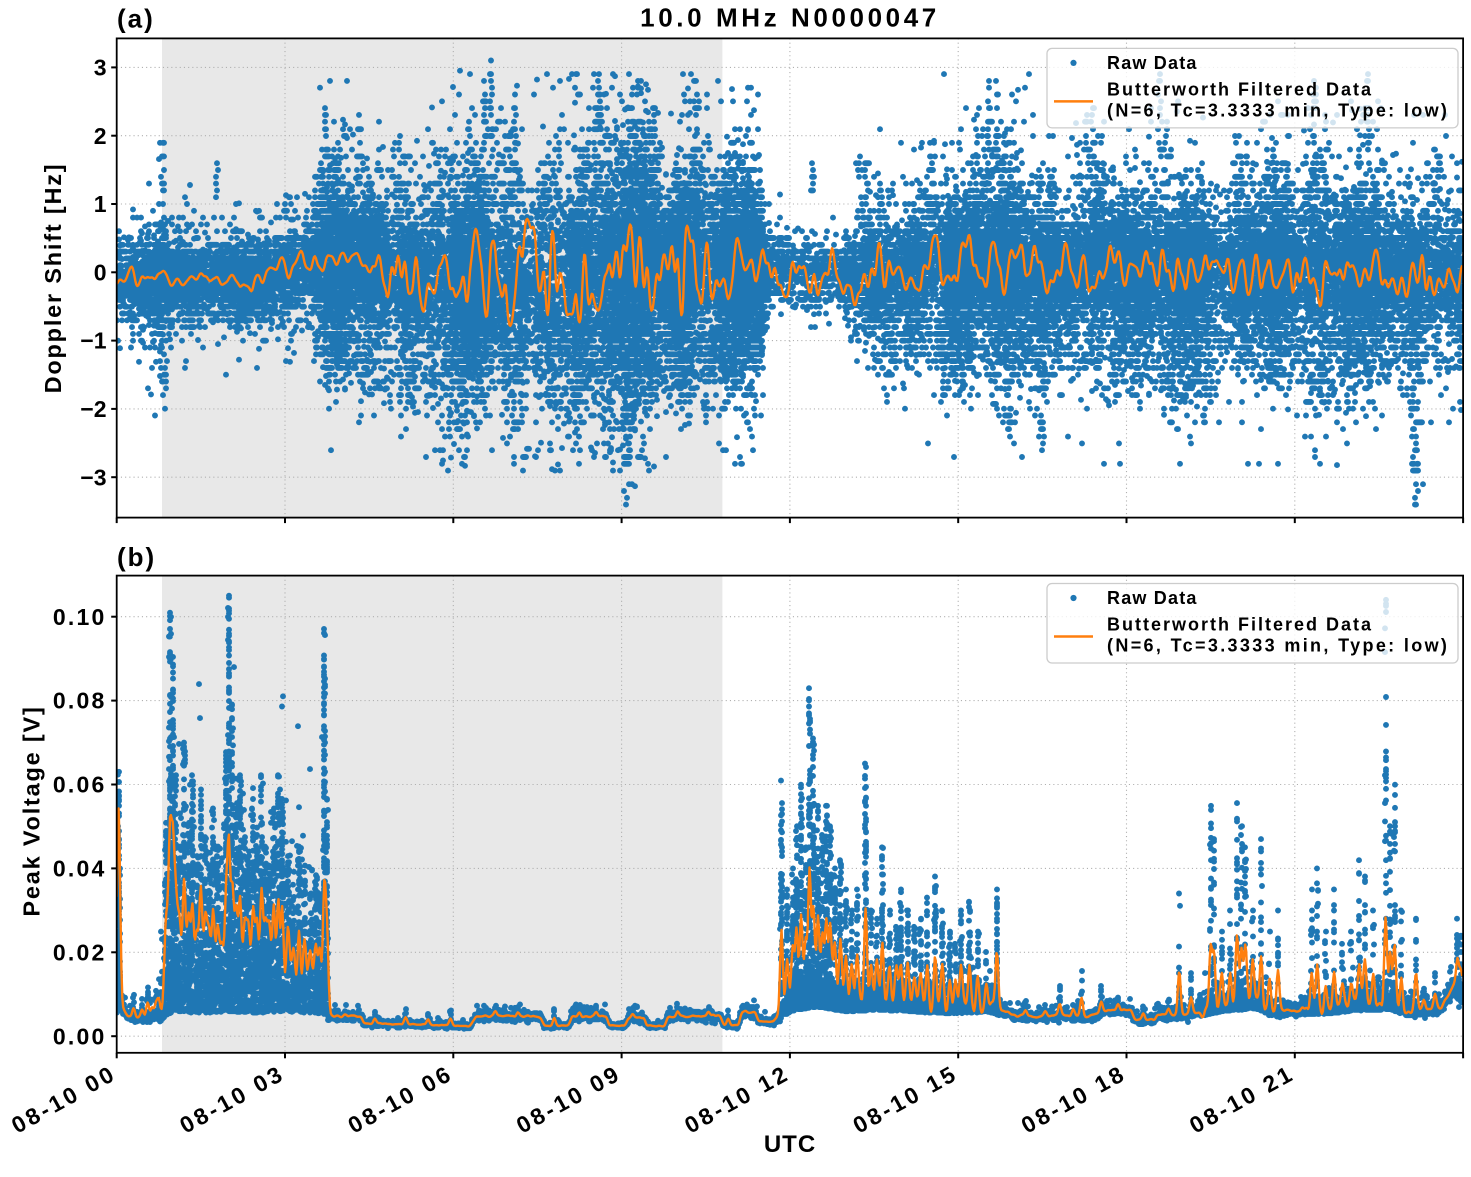  What do you see at coordinates (100, 204) in the screenshot?
I see `svg-text: 1` at bounding box center [100, 204].